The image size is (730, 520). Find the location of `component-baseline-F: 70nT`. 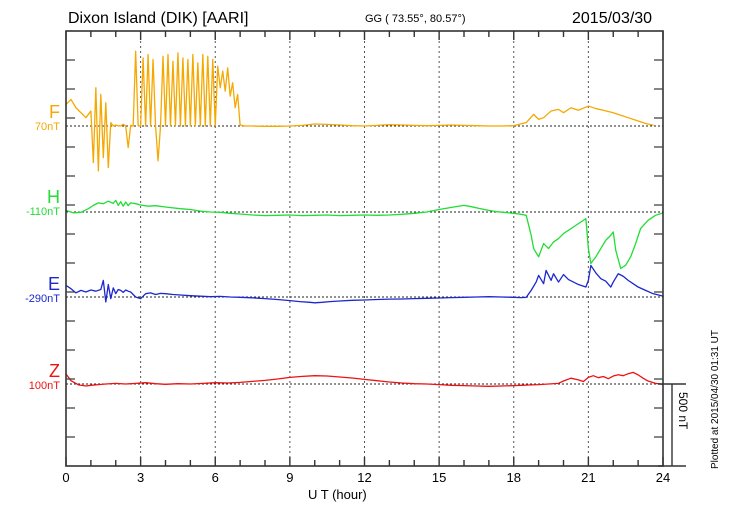

component-baseline-F: 70nT is located at coordinates (47, 127).